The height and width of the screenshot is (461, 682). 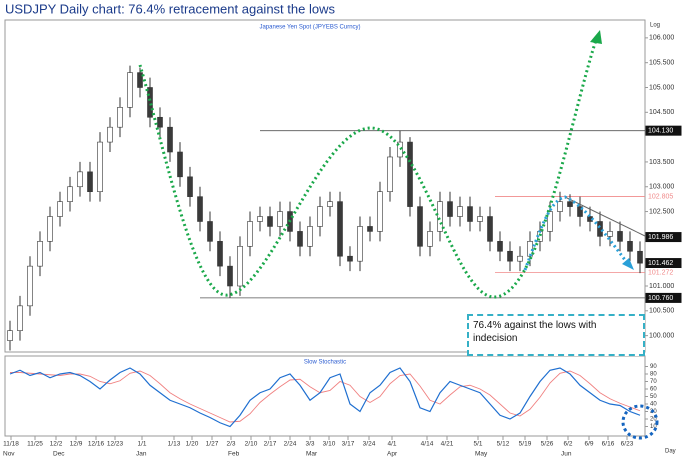 I want to click on y-tick-label: 103.000, so click(x=661, y=187).